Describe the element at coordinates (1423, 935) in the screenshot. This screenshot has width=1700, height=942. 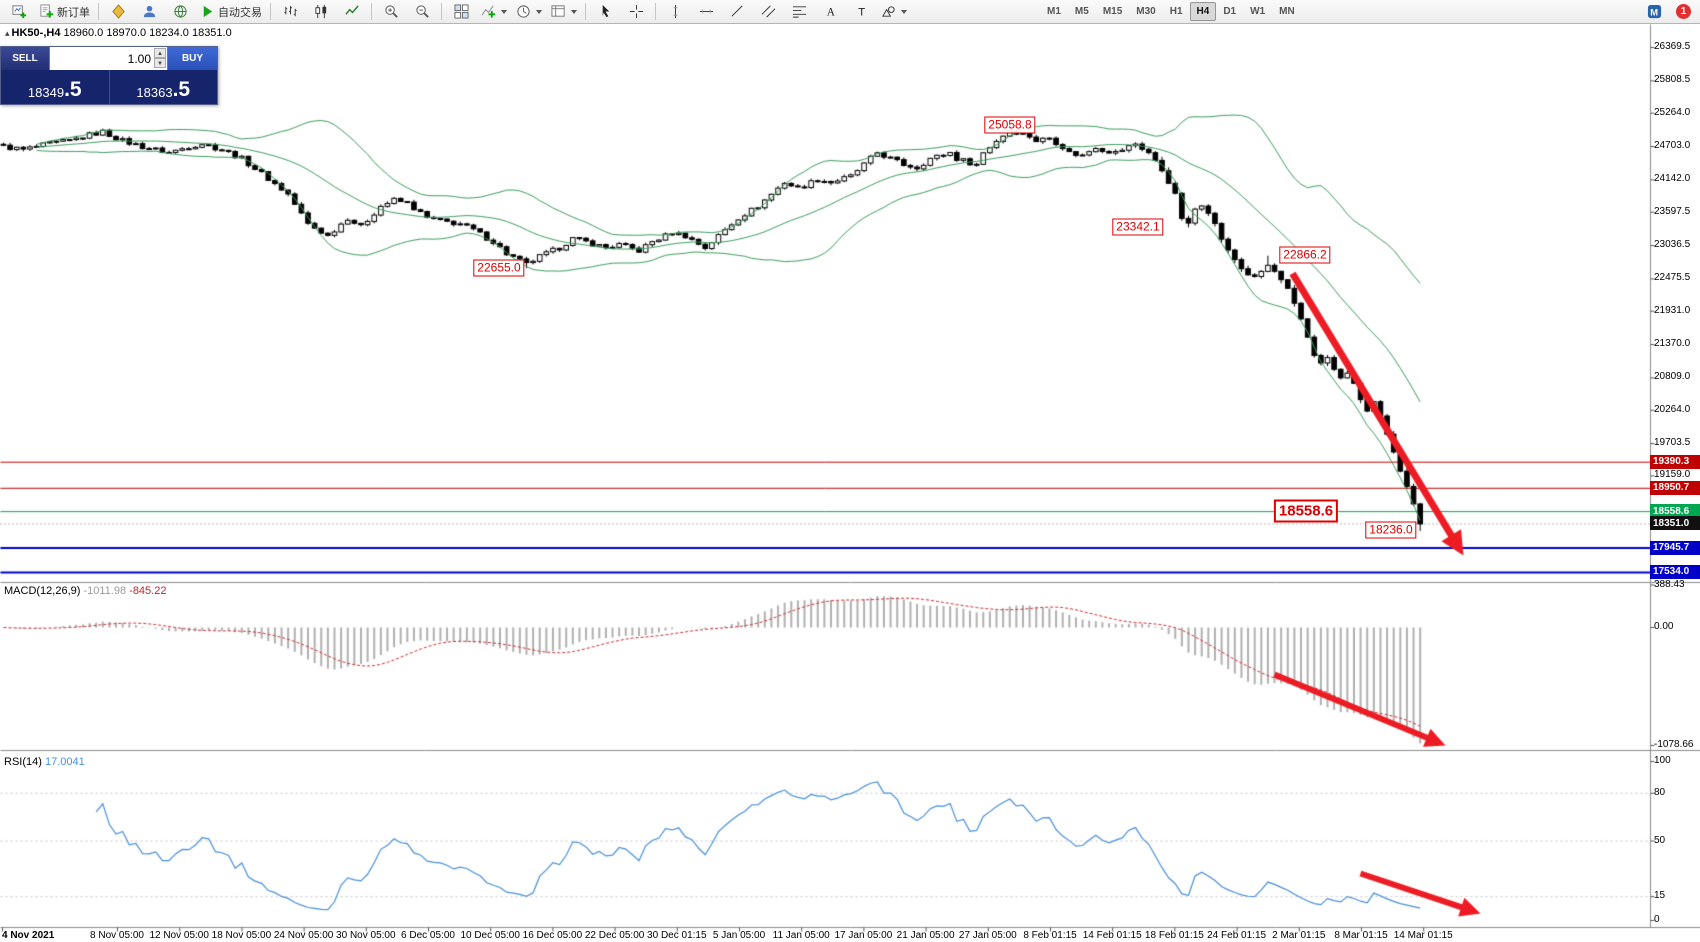
I see `time-axis-label: 14 Mar 01:15` at that location.